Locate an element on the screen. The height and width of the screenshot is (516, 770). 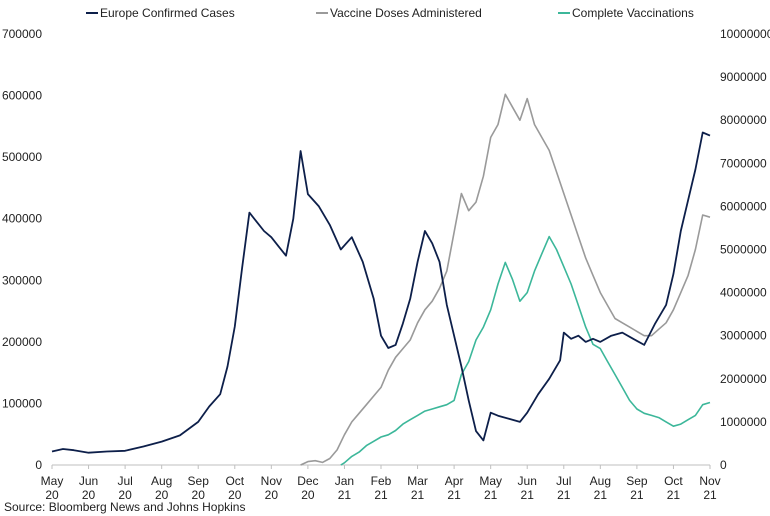
right-y-tick-label: 0 is located at coordinates (723, 465).